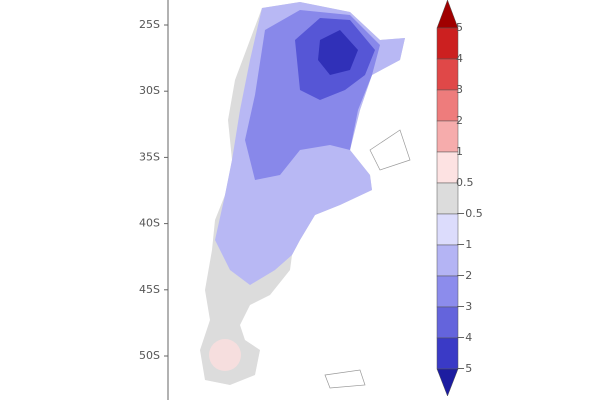  What do you see at coordinates (153, 190) in the screenshot?
I see `lat-labels: 25S 30S 35S 40S 45S 50S` at bounding box center [153, 190].